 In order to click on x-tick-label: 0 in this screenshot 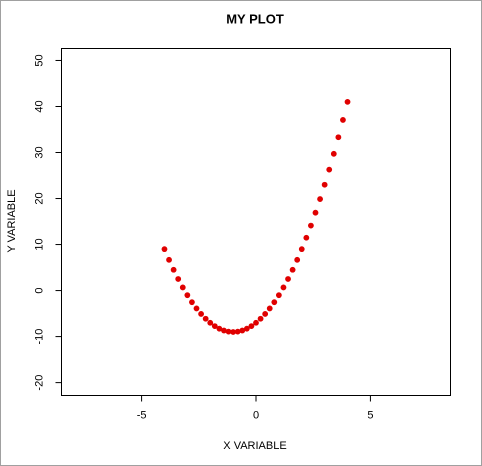, I will do `click(256, 415)`.